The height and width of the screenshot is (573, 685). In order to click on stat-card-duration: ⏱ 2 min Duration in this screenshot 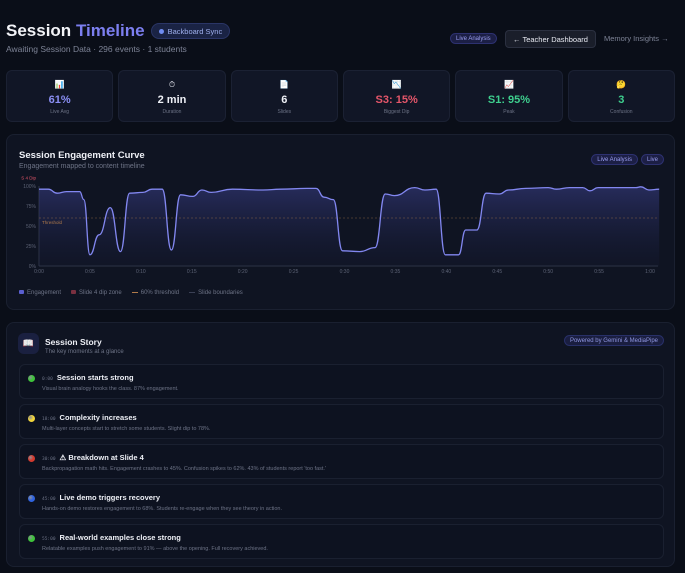, I will do `click(172, 96)`.